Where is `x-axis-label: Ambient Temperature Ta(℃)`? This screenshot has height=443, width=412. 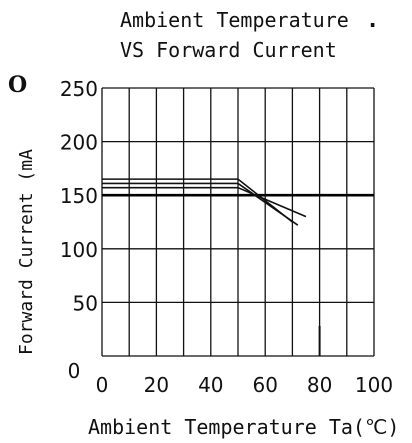
x-axis-label: Ambient Temperature Ta(℃) is located at coordinates (243, 427).